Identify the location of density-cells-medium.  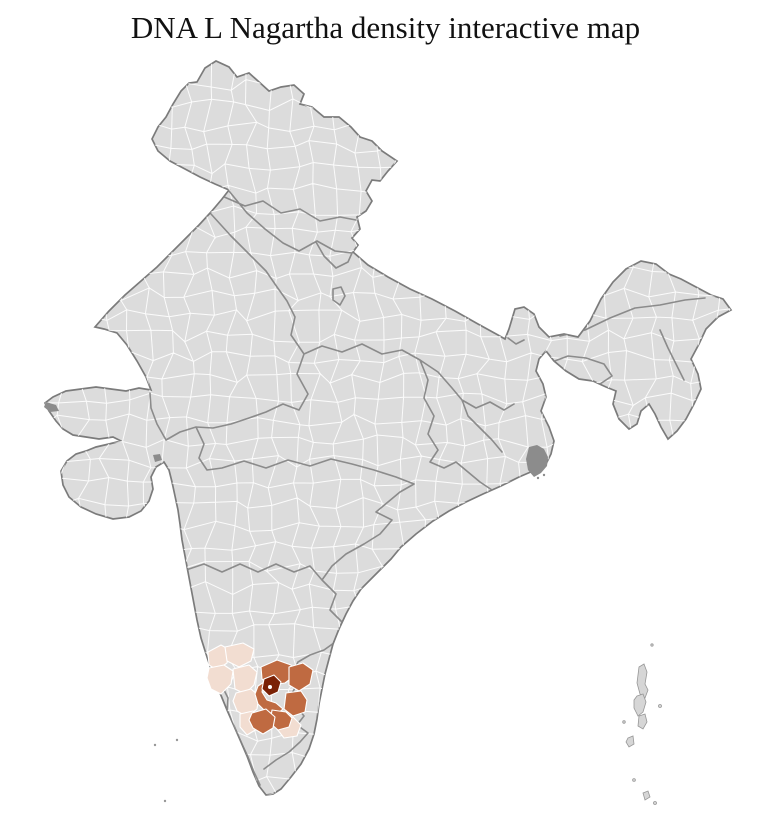
(281, 697).